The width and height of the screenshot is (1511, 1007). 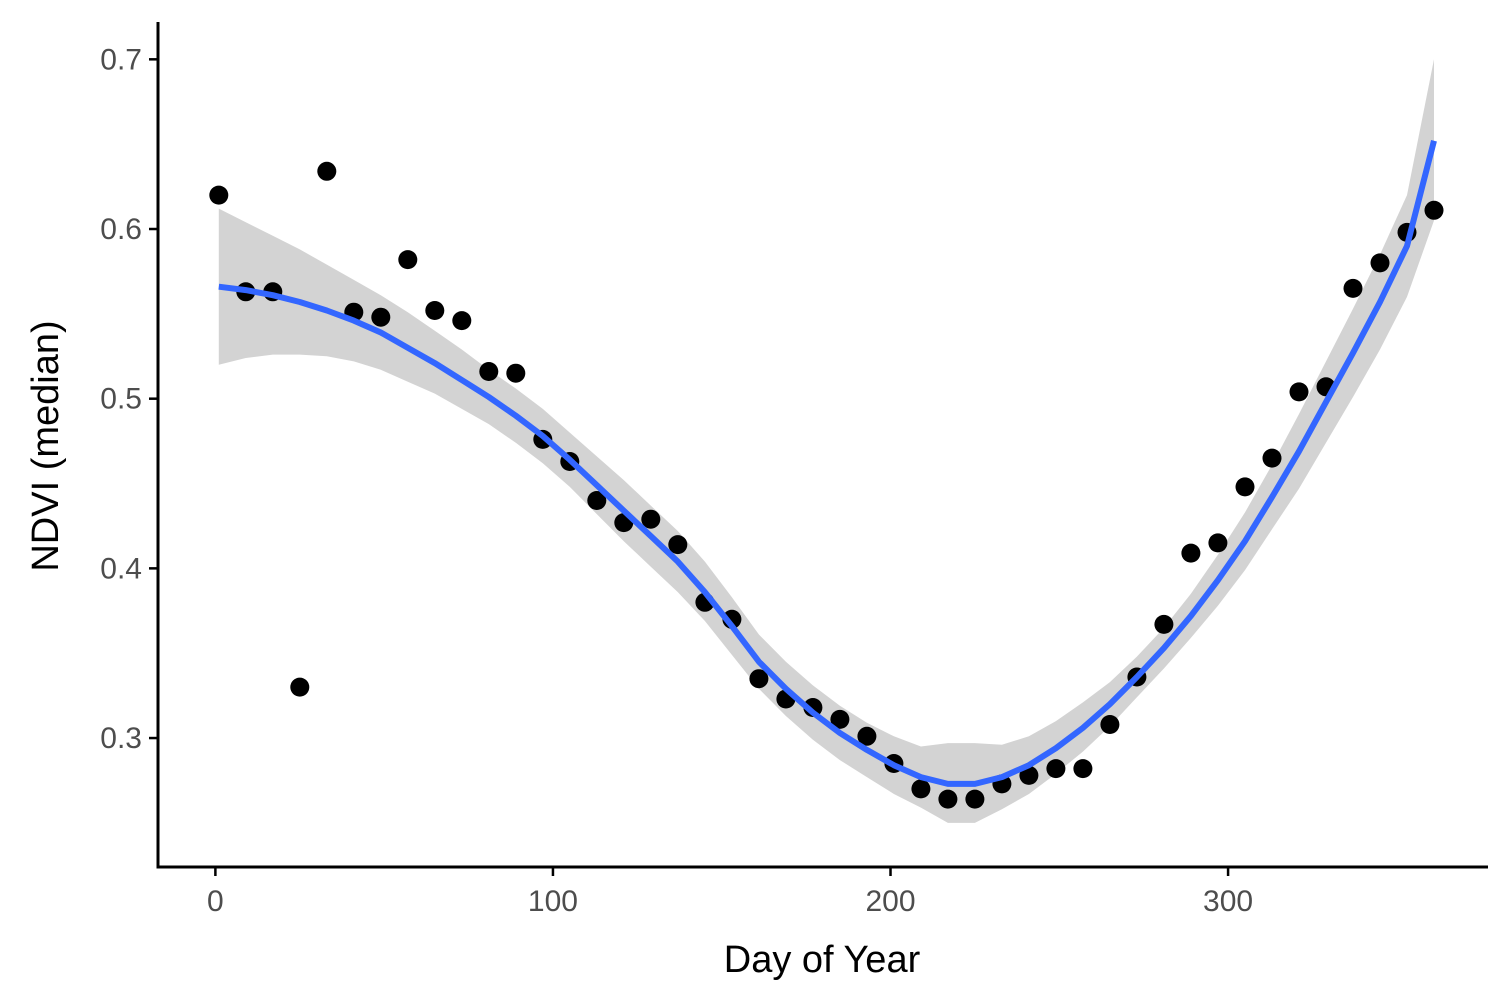 I want to click on x-axis-title: Day of Year, so click(x=822, y=960).